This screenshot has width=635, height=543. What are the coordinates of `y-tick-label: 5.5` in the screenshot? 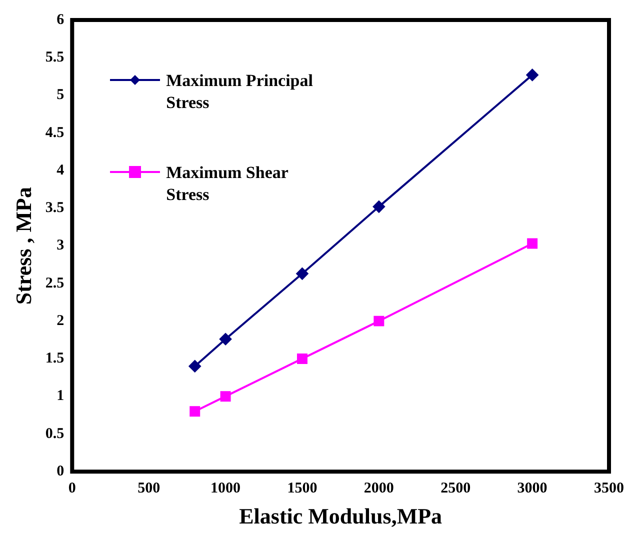 It's located at (54, 58).